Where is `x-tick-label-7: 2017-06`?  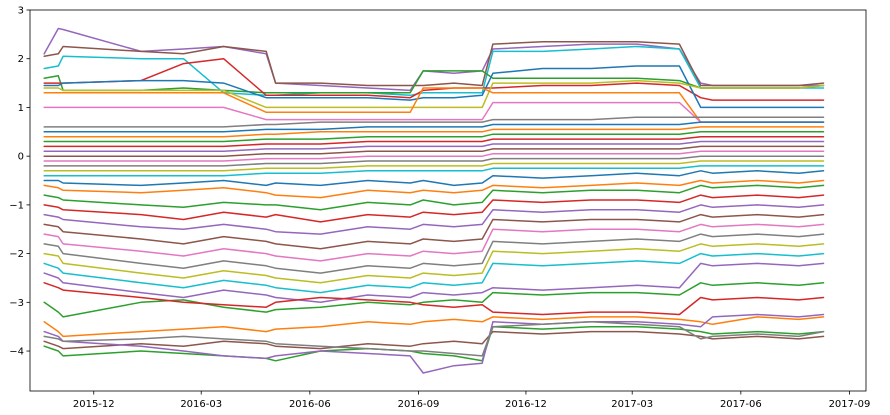 x-tick-label-7: 2017-06 is located at coordinates (741, 404).